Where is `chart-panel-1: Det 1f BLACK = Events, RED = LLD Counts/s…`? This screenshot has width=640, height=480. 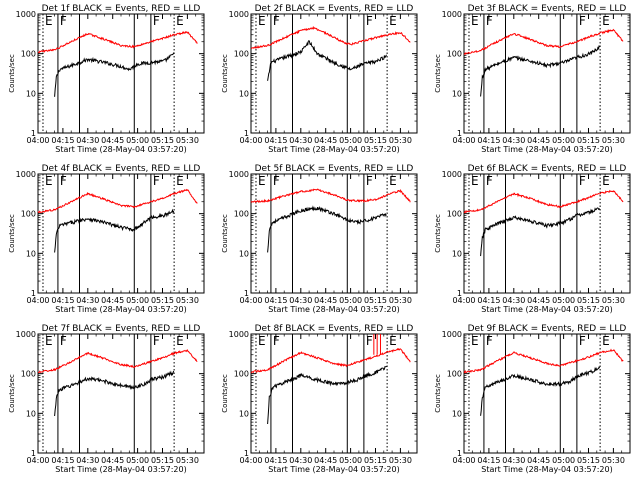 chart-panel-1: Det 1f BLACK = Events, RED = LLD Counts/s… is located at coordinates (106, 79).